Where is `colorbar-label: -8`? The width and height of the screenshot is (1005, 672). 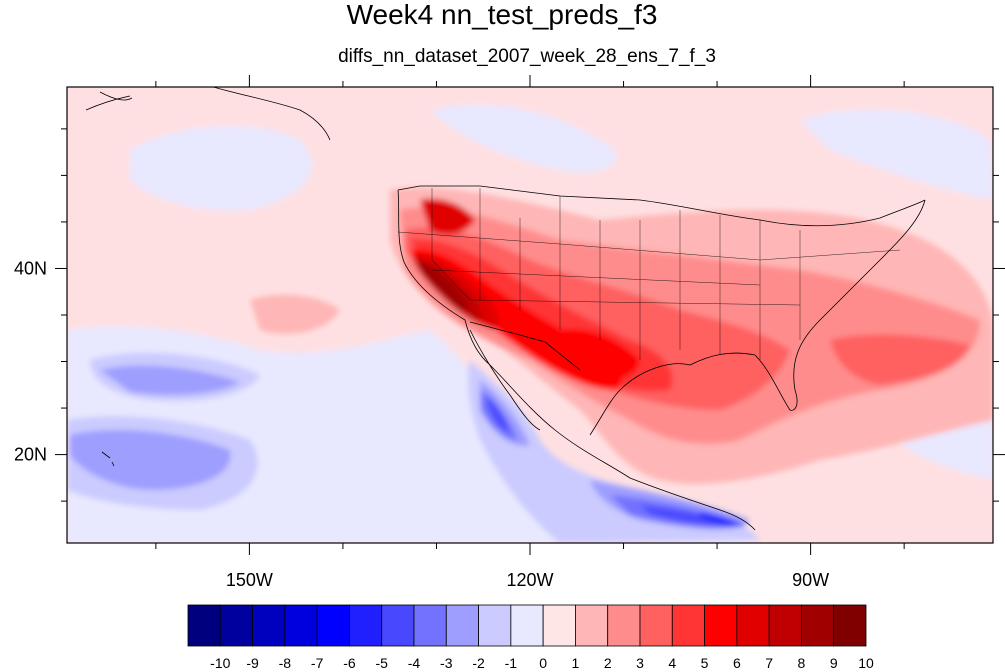
colorbar-label: -8 is located at coordinates (285, 663).